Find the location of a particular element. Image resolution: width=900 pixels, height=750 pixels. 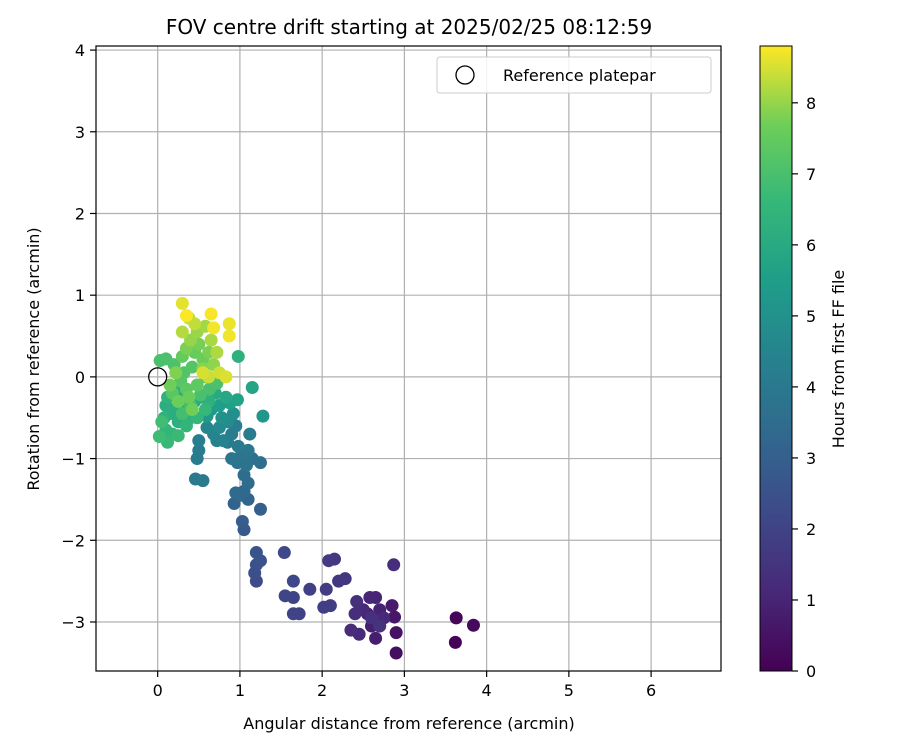

colorbar-tick-label: 2 is located at coordinates (811, 529).